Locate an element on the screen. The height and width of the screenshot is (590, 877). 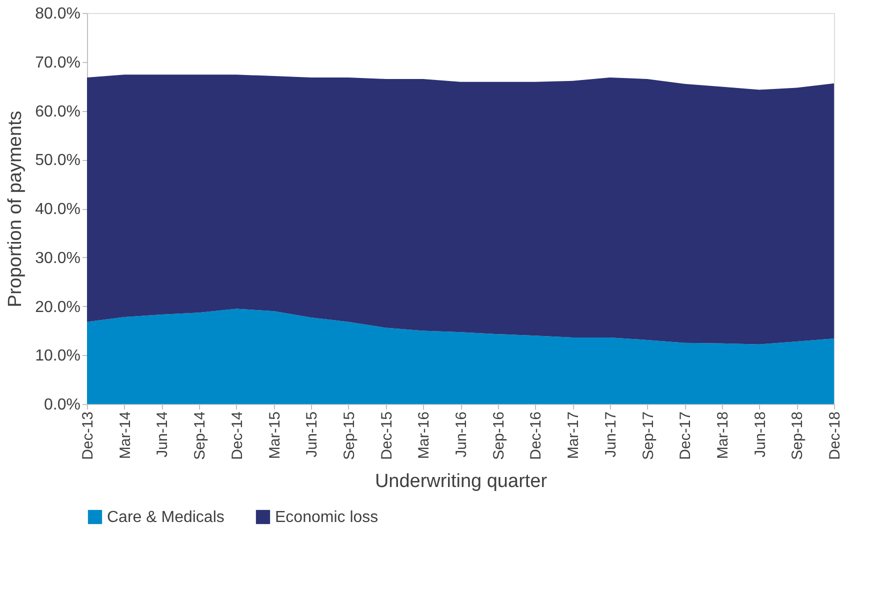
y-tick-label: 0.0% is located at coordinates (62, 405).